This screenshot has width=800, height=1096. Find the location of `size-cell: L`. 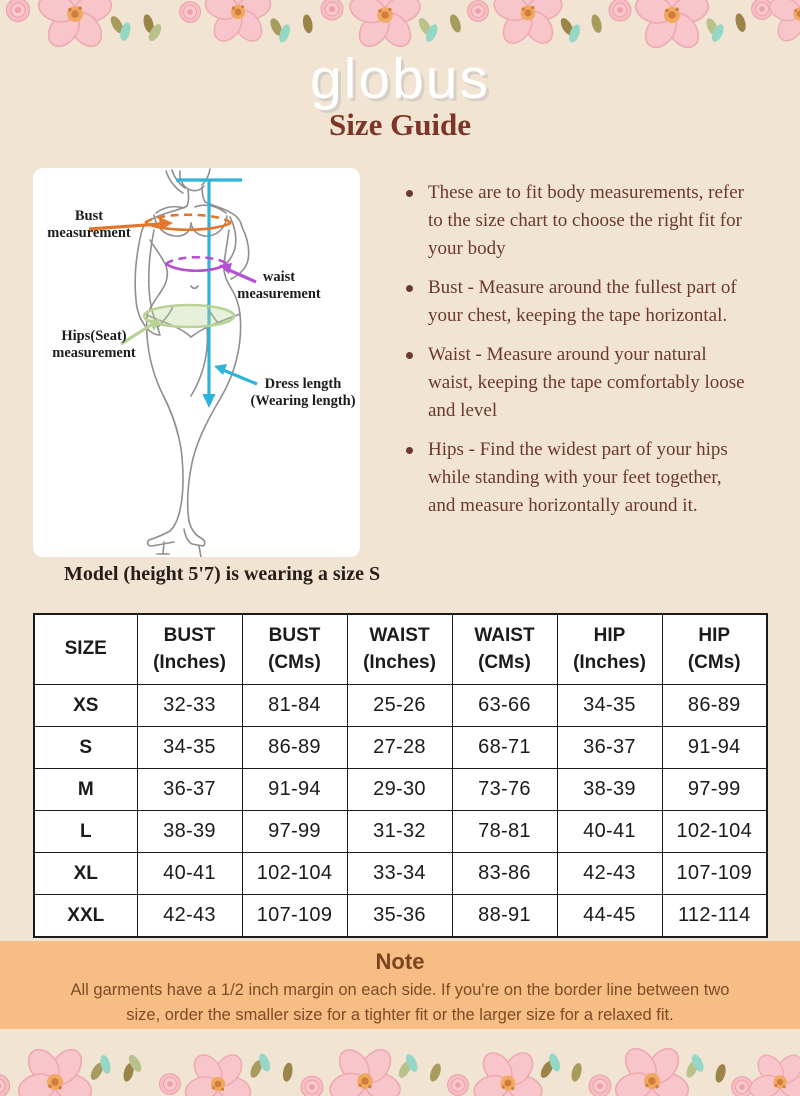

size-cell: L is located at coordinates (85, 831).